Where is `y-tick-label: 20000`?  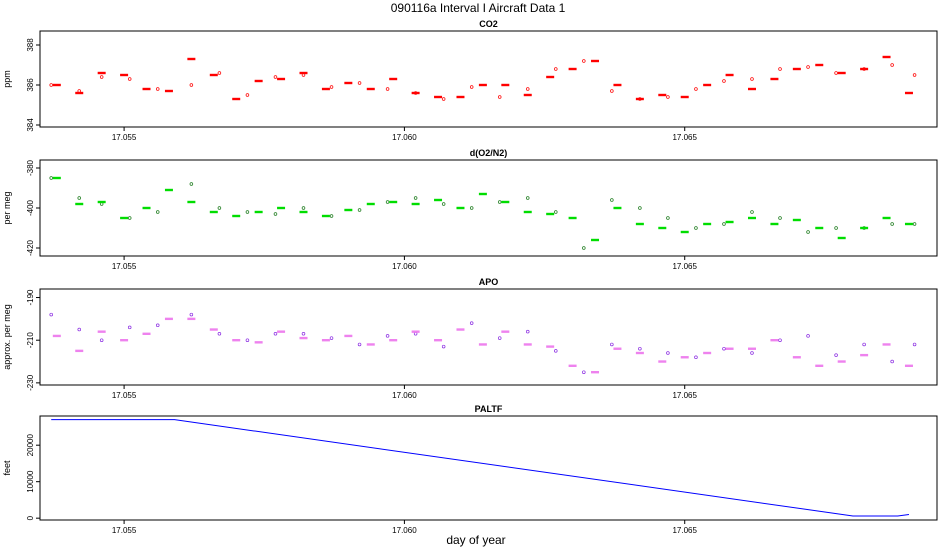
y-tick-label: 20000 is located at coordinates (30, 445).